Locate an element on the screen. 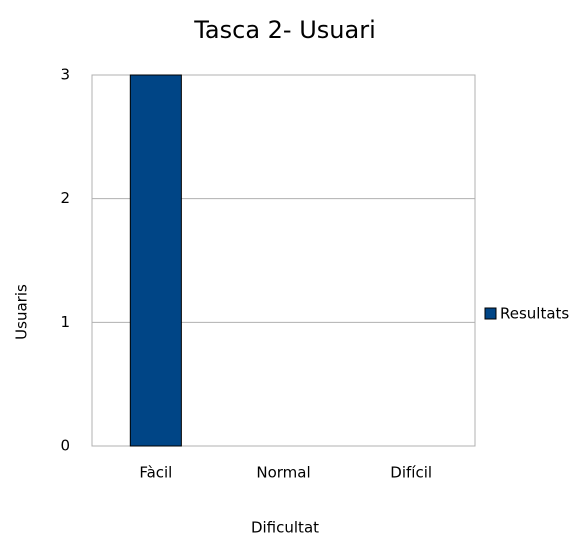  chart-title: Tasca 2- Usuari is located at coordinates (284, 30).